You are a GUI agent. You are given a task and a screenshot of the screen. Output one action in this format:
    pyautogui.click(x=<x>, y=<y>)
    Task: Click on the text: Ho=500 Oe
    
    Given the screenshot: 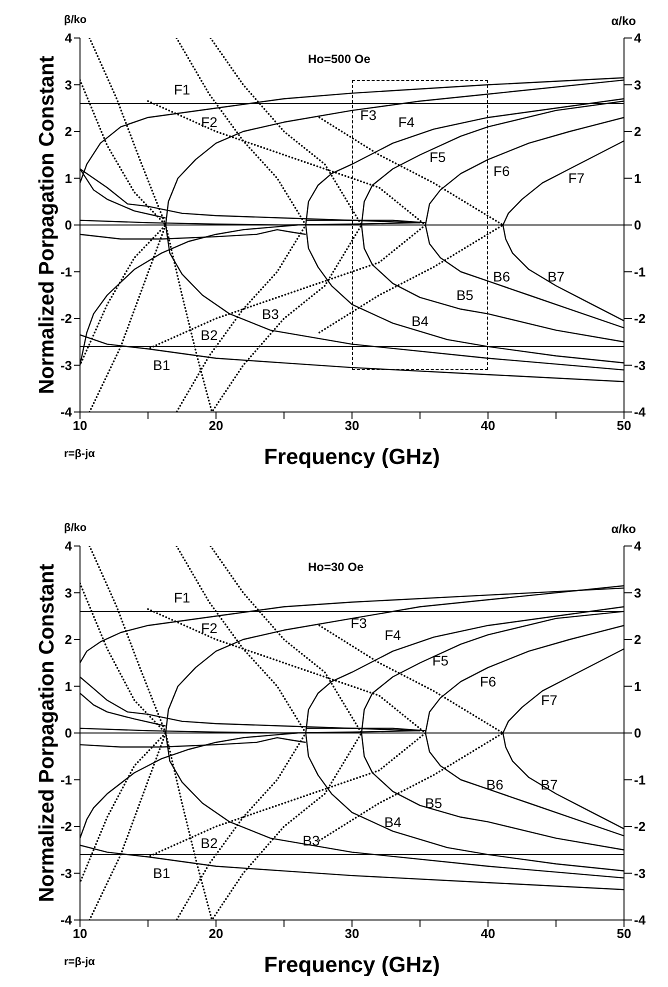 What is the action you would take?
    pyautogui.click(x=339, y=59)
    